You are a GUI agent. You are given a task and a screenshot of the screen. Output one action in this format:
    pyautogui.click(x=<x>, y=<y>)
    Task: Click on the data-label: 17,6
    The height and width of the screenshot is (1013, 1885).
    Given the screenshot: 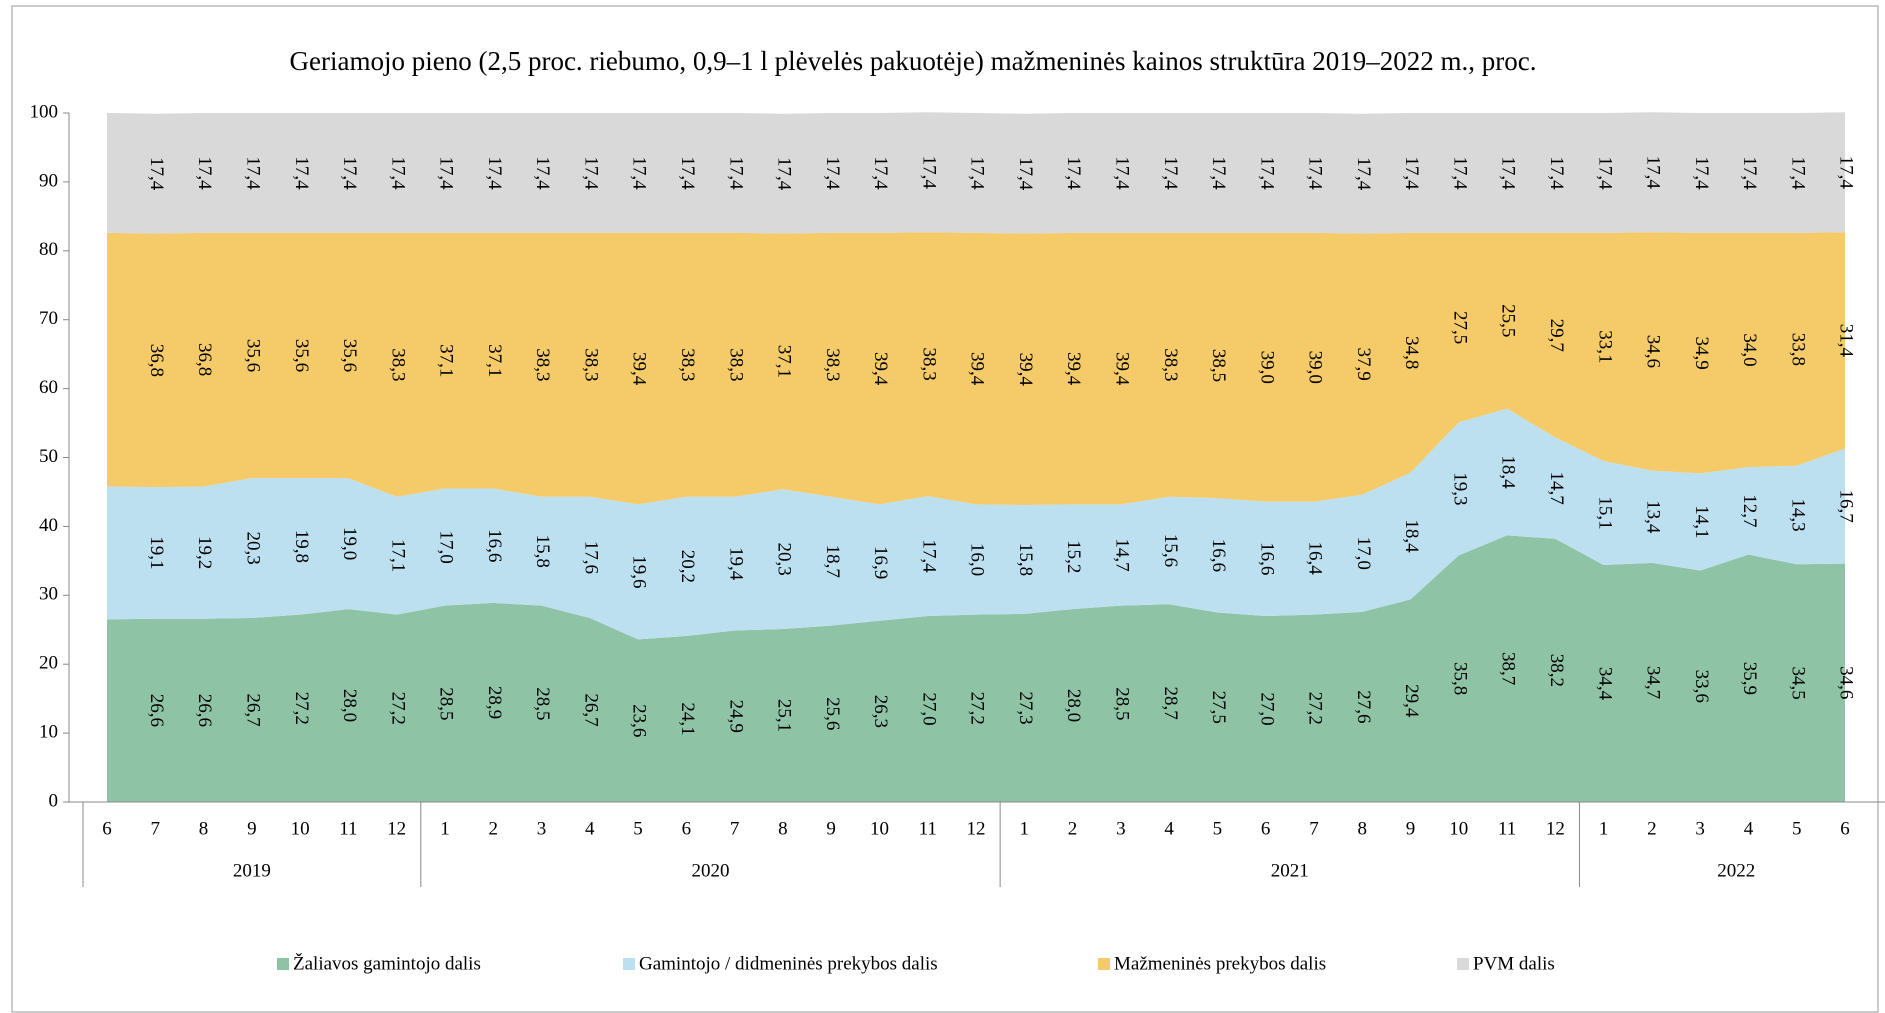 What is the action you would take?
    pyautogui.click(x=590, y=557)
    